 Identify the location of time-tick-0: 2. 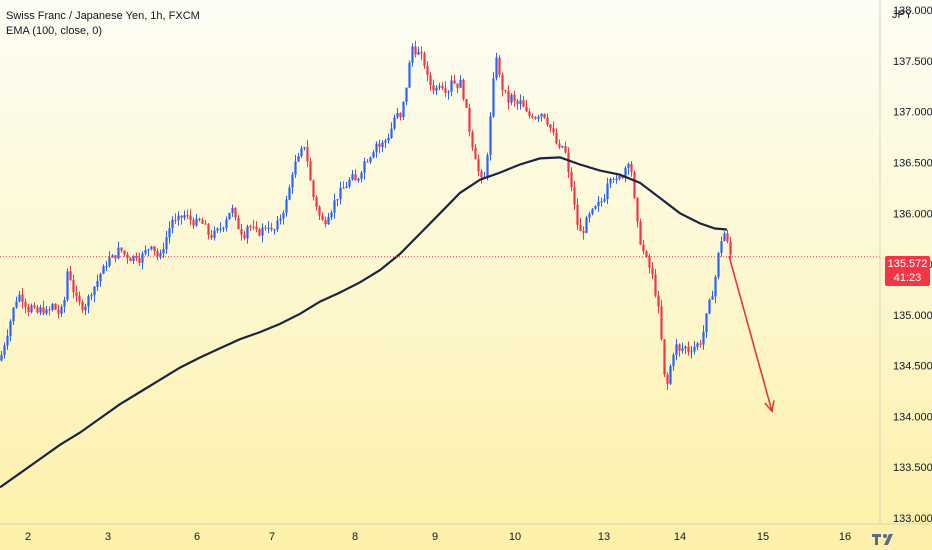
(28, 537).